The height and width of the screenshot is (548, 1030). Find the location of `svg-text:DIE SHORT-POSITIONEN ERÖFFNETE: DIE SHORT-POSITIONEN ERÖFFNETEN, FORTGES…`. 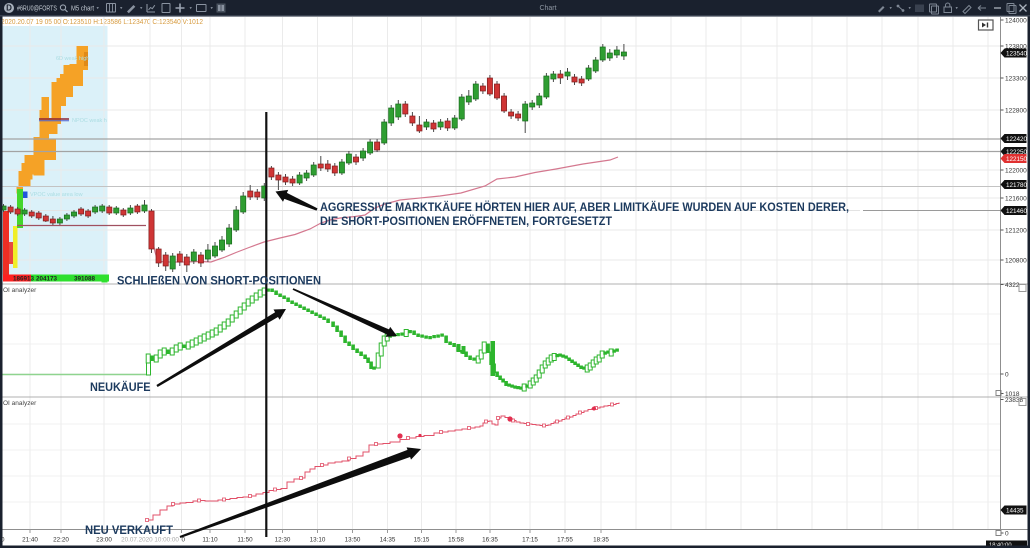

svg-text:DIE SHORT-POSITIONEN ERÖFFNETE: DIE SHORT-POSITIONEN ERÖFFNETEN, FORTGES… is located at coordinates (466, 221).